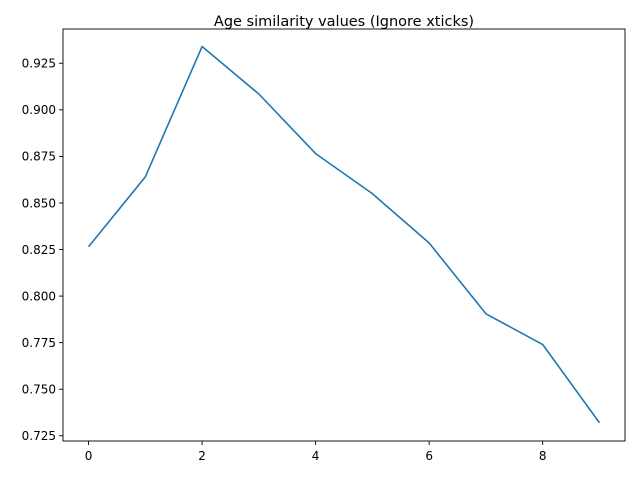 The image size is (640, 480). Describe the element at coordinates (39, 64) in the screenshot. I see `y-tick-label: 0.925` at that location.